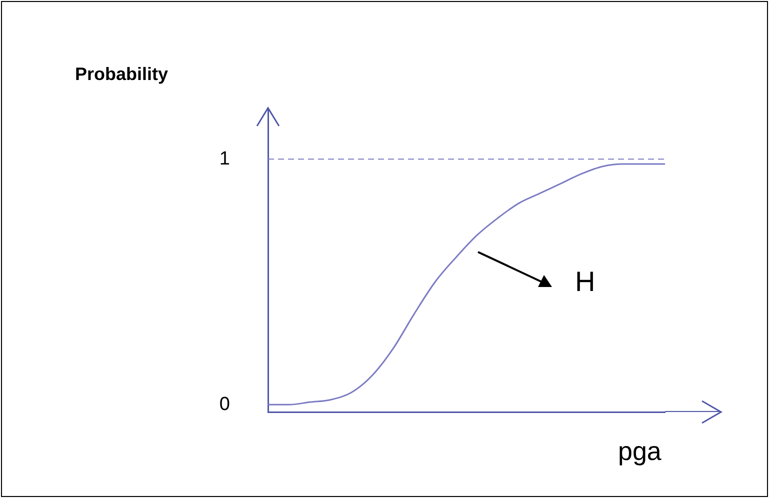 This screenshot has width=769, height=498. I want to click on text: H, so click(585, 282).